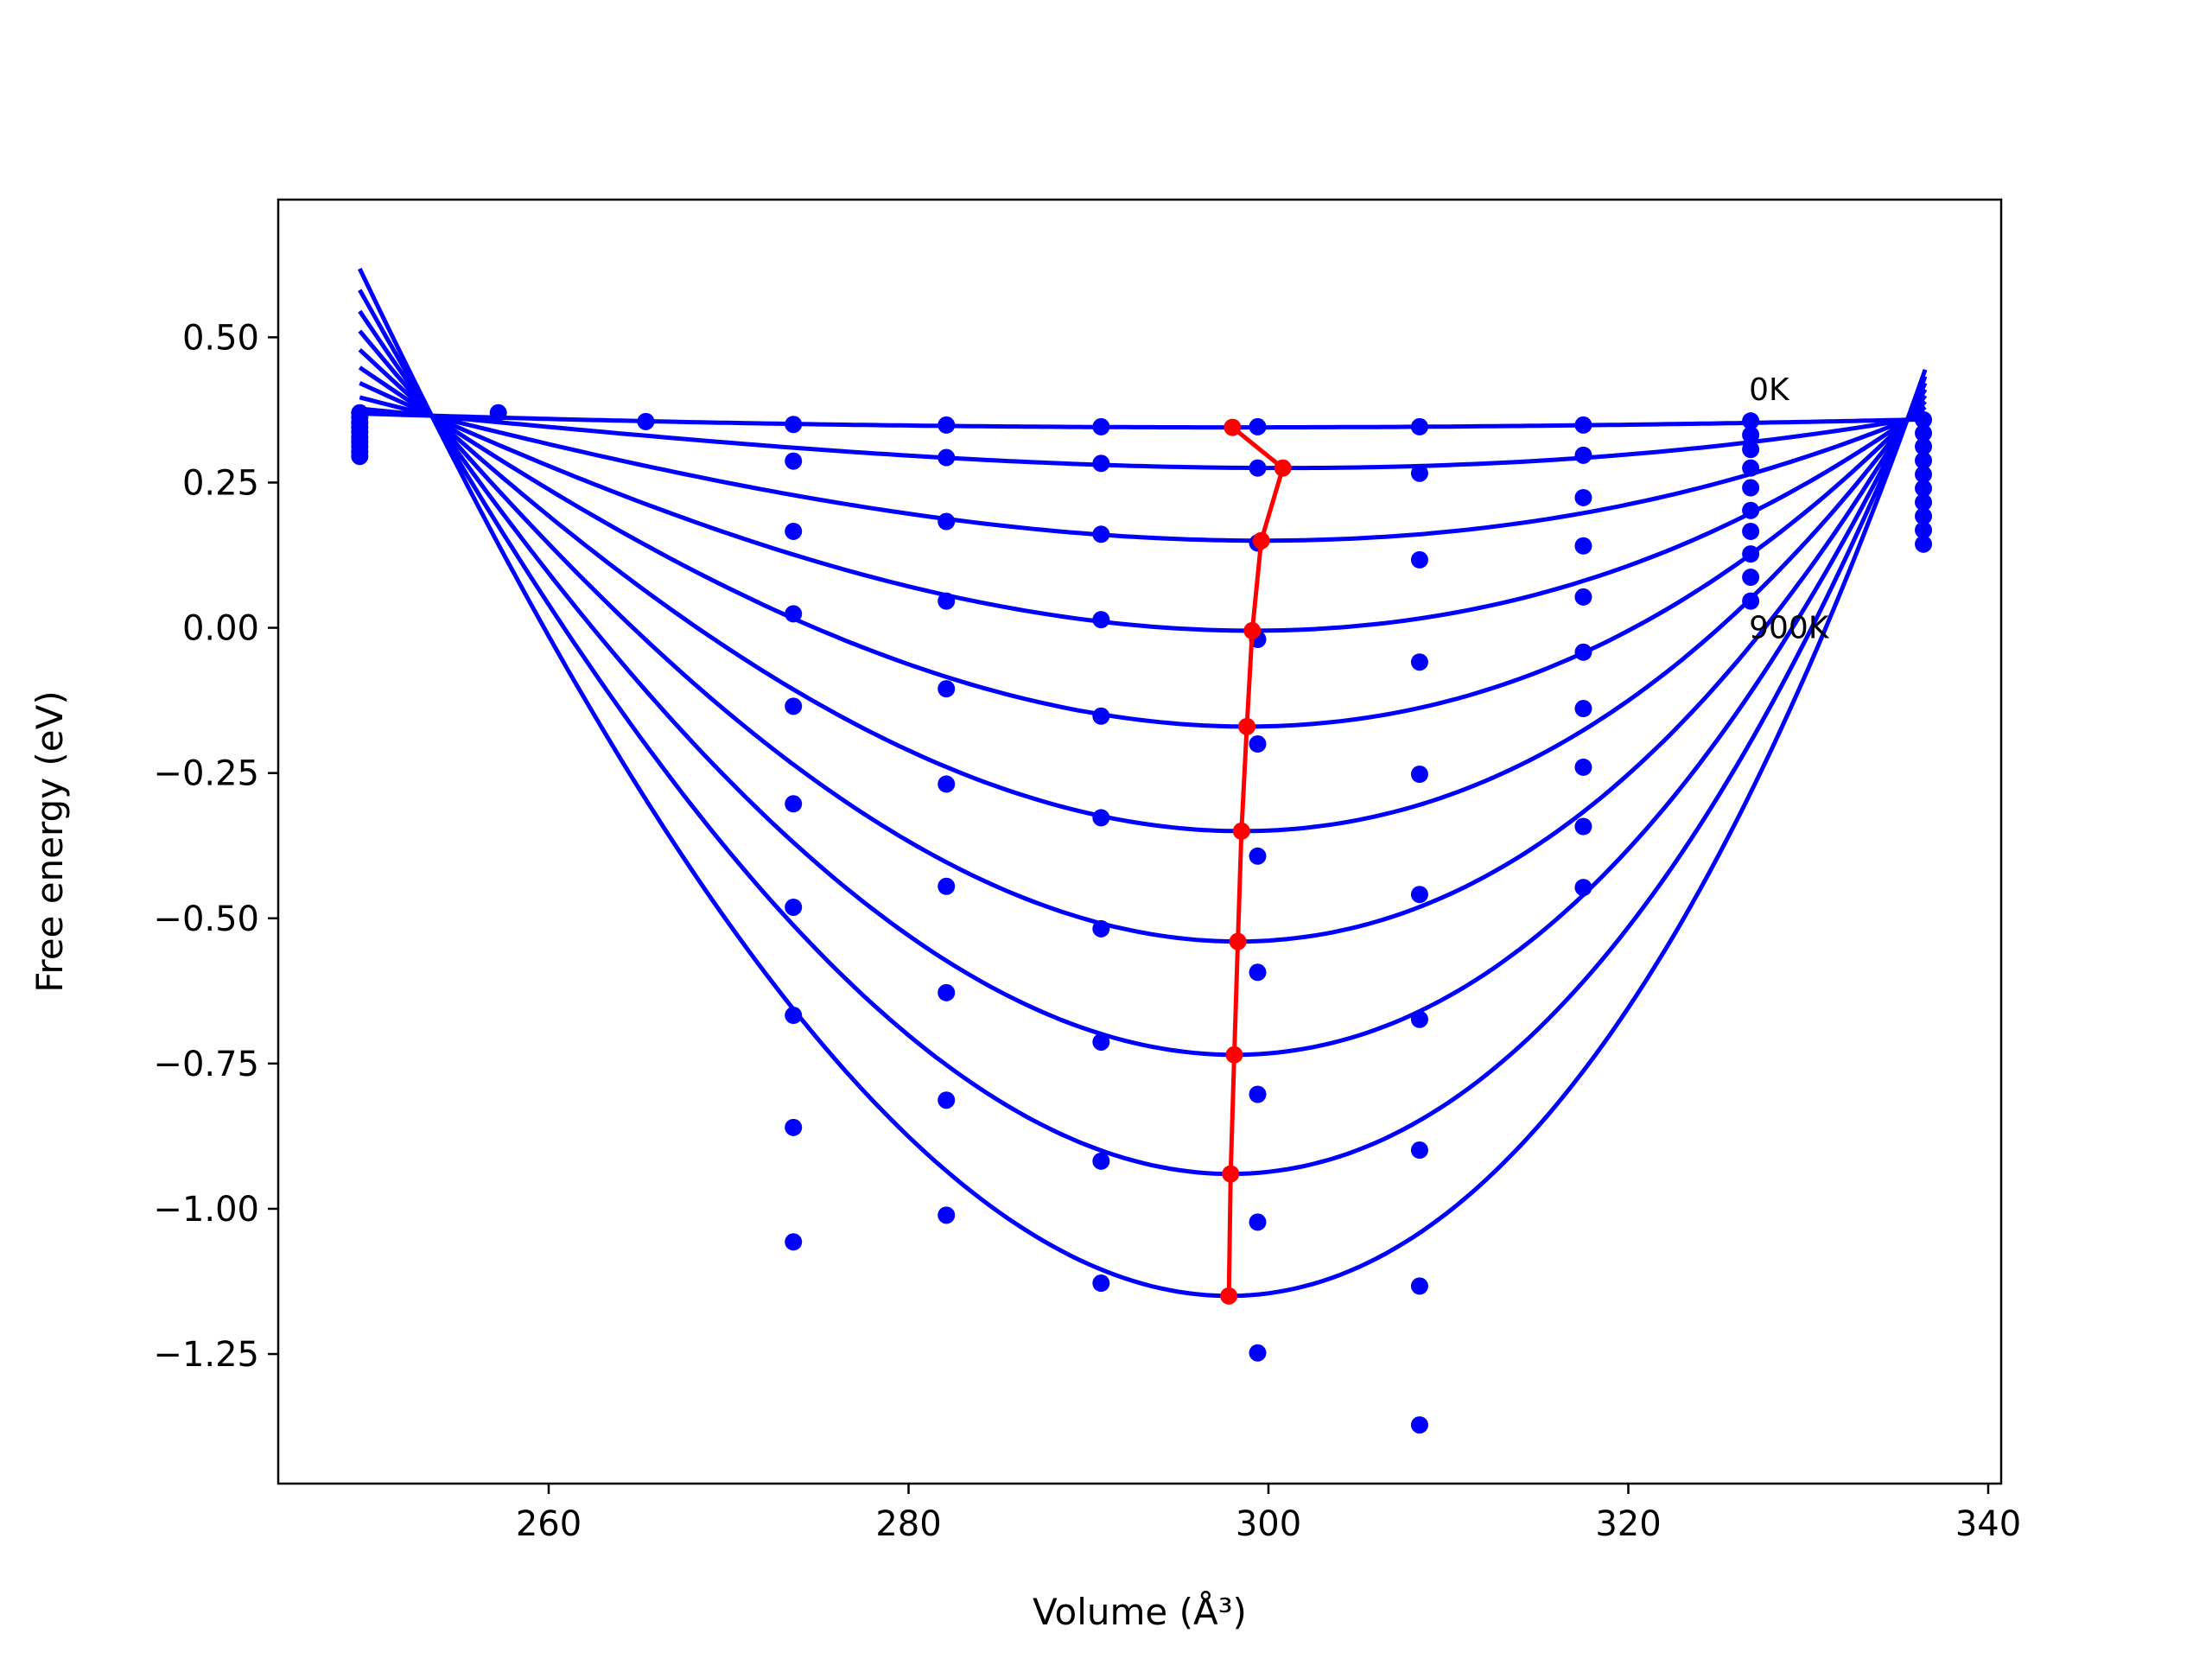 The height and width of the screenshot is (1659, 2212). What do you see at coordinates (206, 1210) in the screenshot?
I see `y-tick-label: −1.00` at bounding box center [206, 1210].